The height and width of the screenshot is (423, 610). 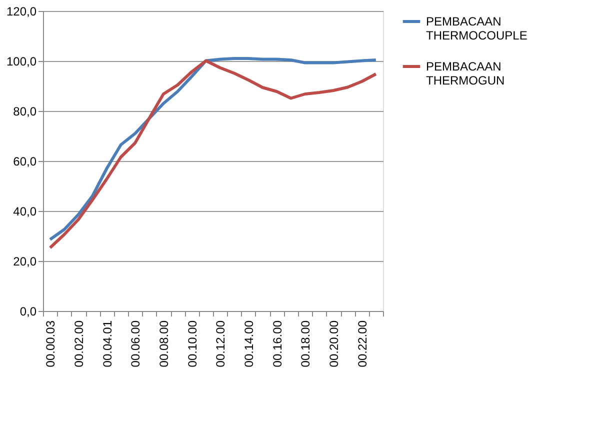 I want to click on x-tick-label: 00.18.00, so click(x=305, y=344).